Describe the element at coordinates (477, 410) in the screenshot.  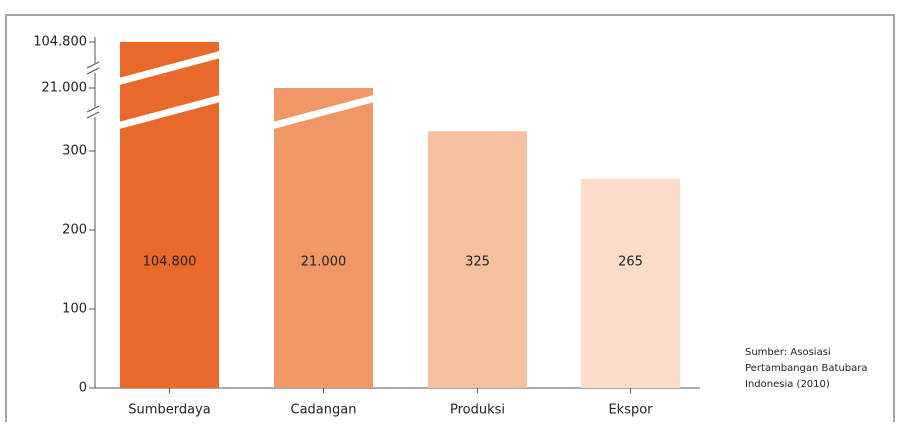
I see `x-tick-label: Produksi` at that location.